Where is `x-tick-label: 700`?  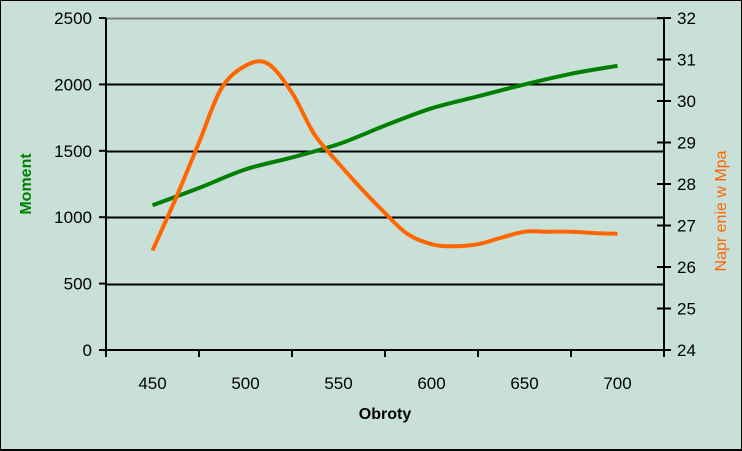 x-tick-label: 700 is located at coordinates (617, 383).